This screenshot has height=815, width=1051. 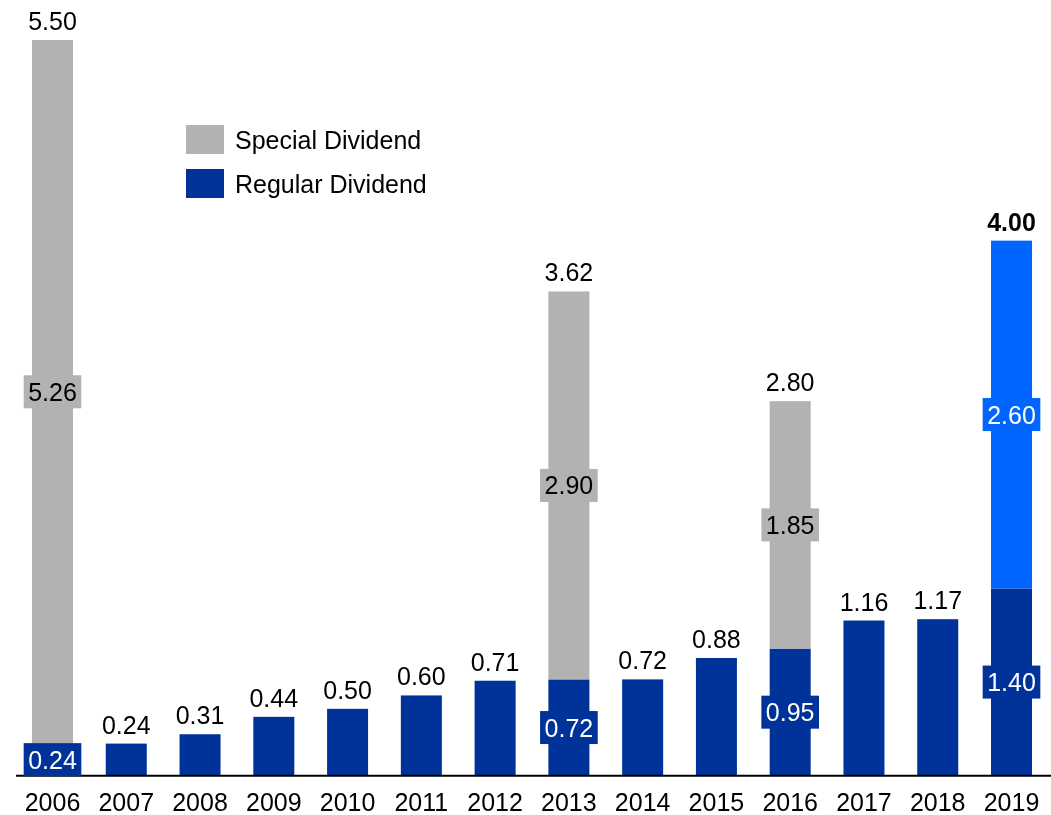 I want to click on data-label: 0.88, so click(x=716, y=638).